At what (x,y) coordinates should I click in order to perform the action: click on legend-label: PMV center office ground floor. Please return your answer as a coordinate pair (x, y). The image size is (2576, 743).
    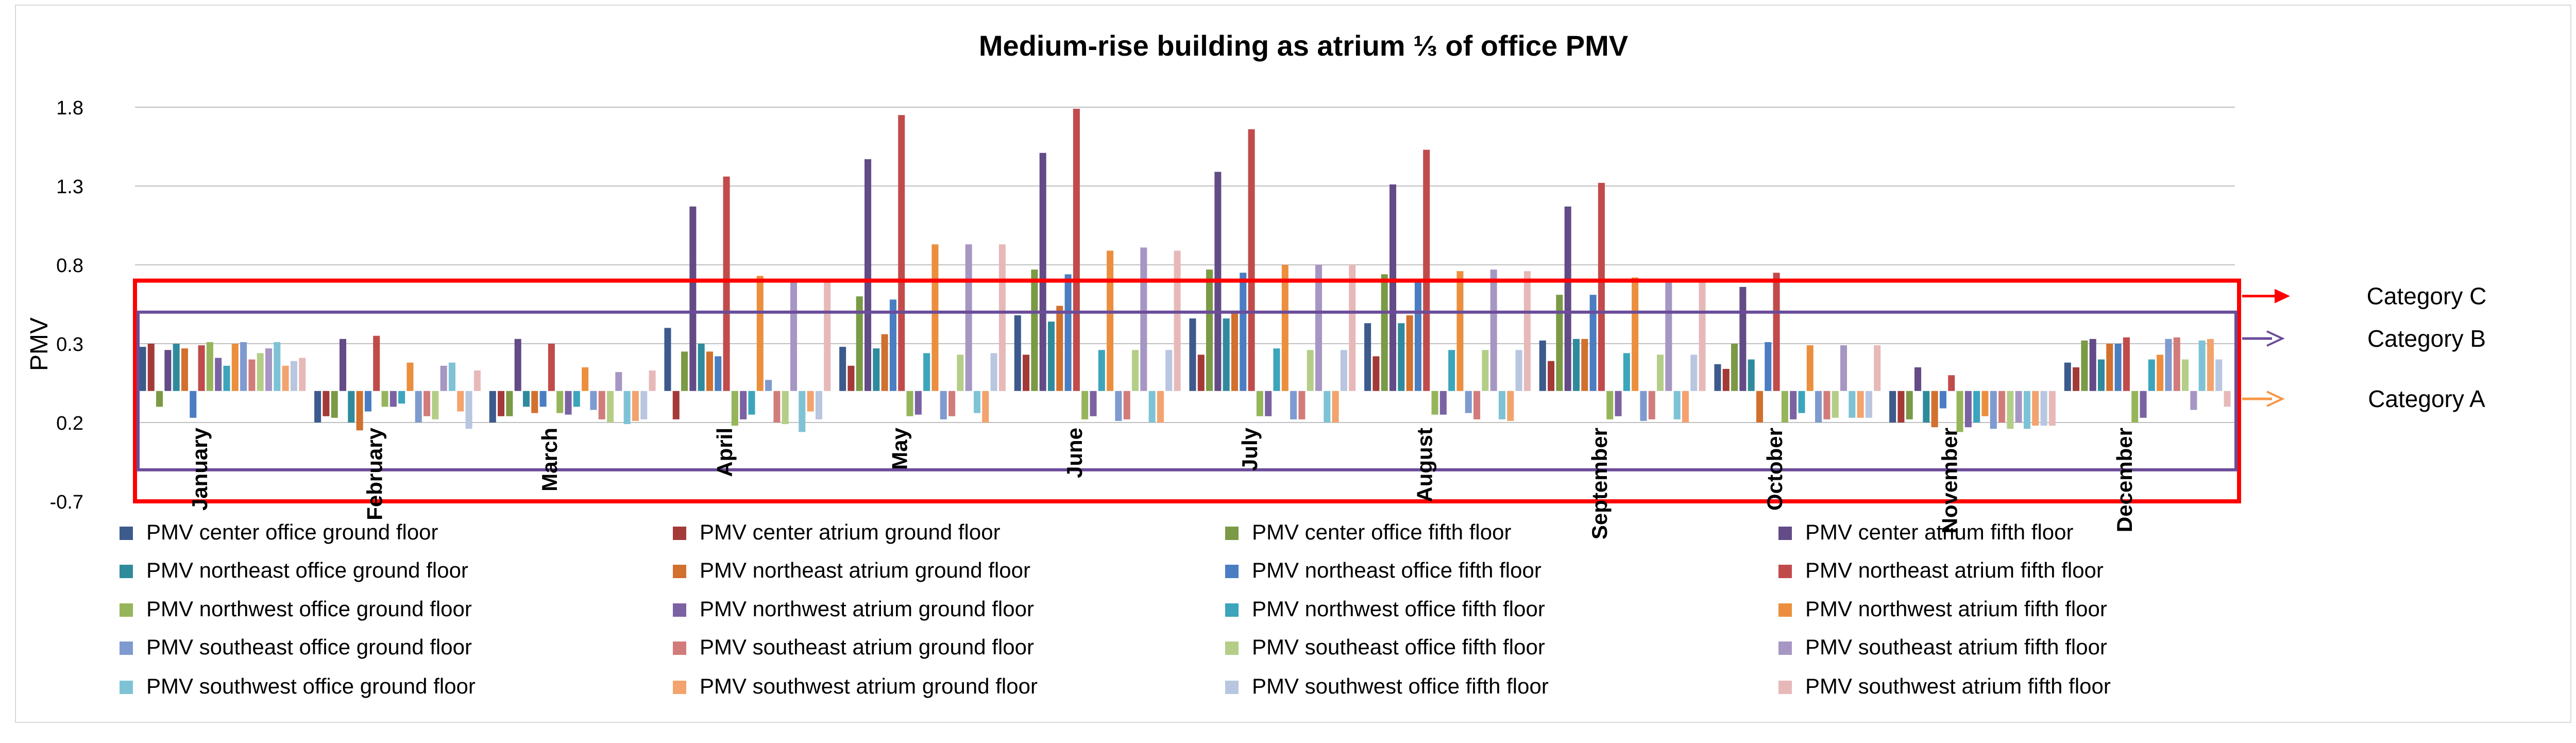
    Looking at the image, I should click on (292, 532).